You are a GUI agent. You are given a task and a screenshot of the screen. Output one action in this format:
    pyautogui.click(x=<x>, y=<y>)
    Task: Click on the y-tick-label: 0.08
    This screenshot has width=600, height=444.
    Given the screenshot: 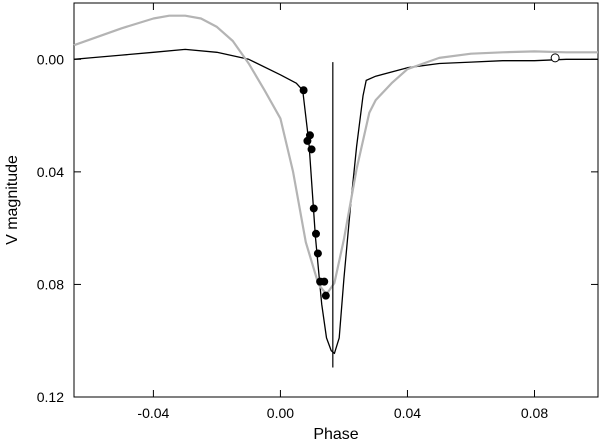 What is the action you would take?
    pyautogui.click(x=50, y=284)
    